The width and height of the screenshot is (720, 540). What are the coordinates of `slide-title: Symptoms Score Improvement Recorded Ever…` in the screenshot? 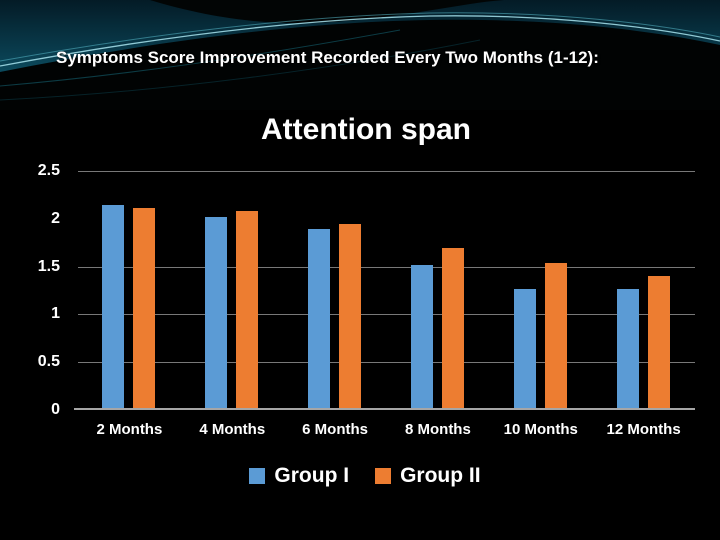 It's located at (327, 57).